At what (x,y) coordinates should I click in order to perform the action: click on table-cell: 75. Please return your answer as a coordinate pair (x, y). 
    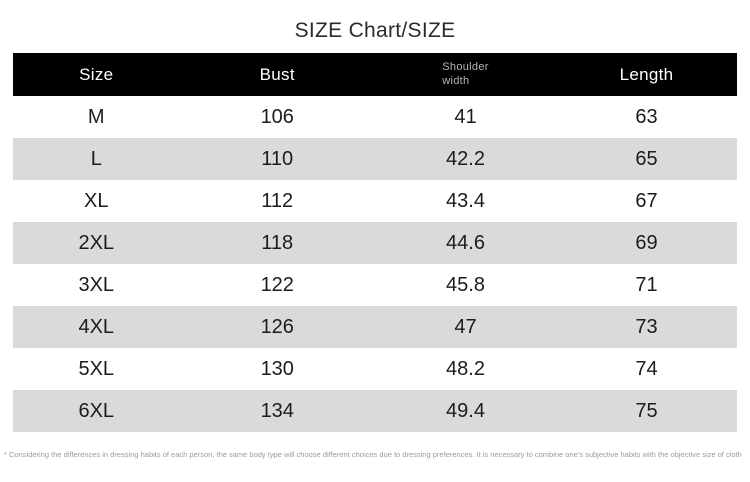
    Looking at the image, I should click on (646, 410).